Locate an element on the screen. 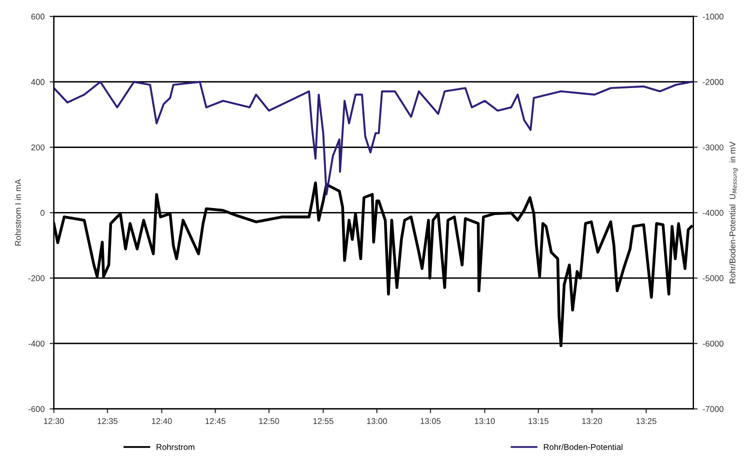  legend-label: Rohrstrom is located at coordinates (175, 447).